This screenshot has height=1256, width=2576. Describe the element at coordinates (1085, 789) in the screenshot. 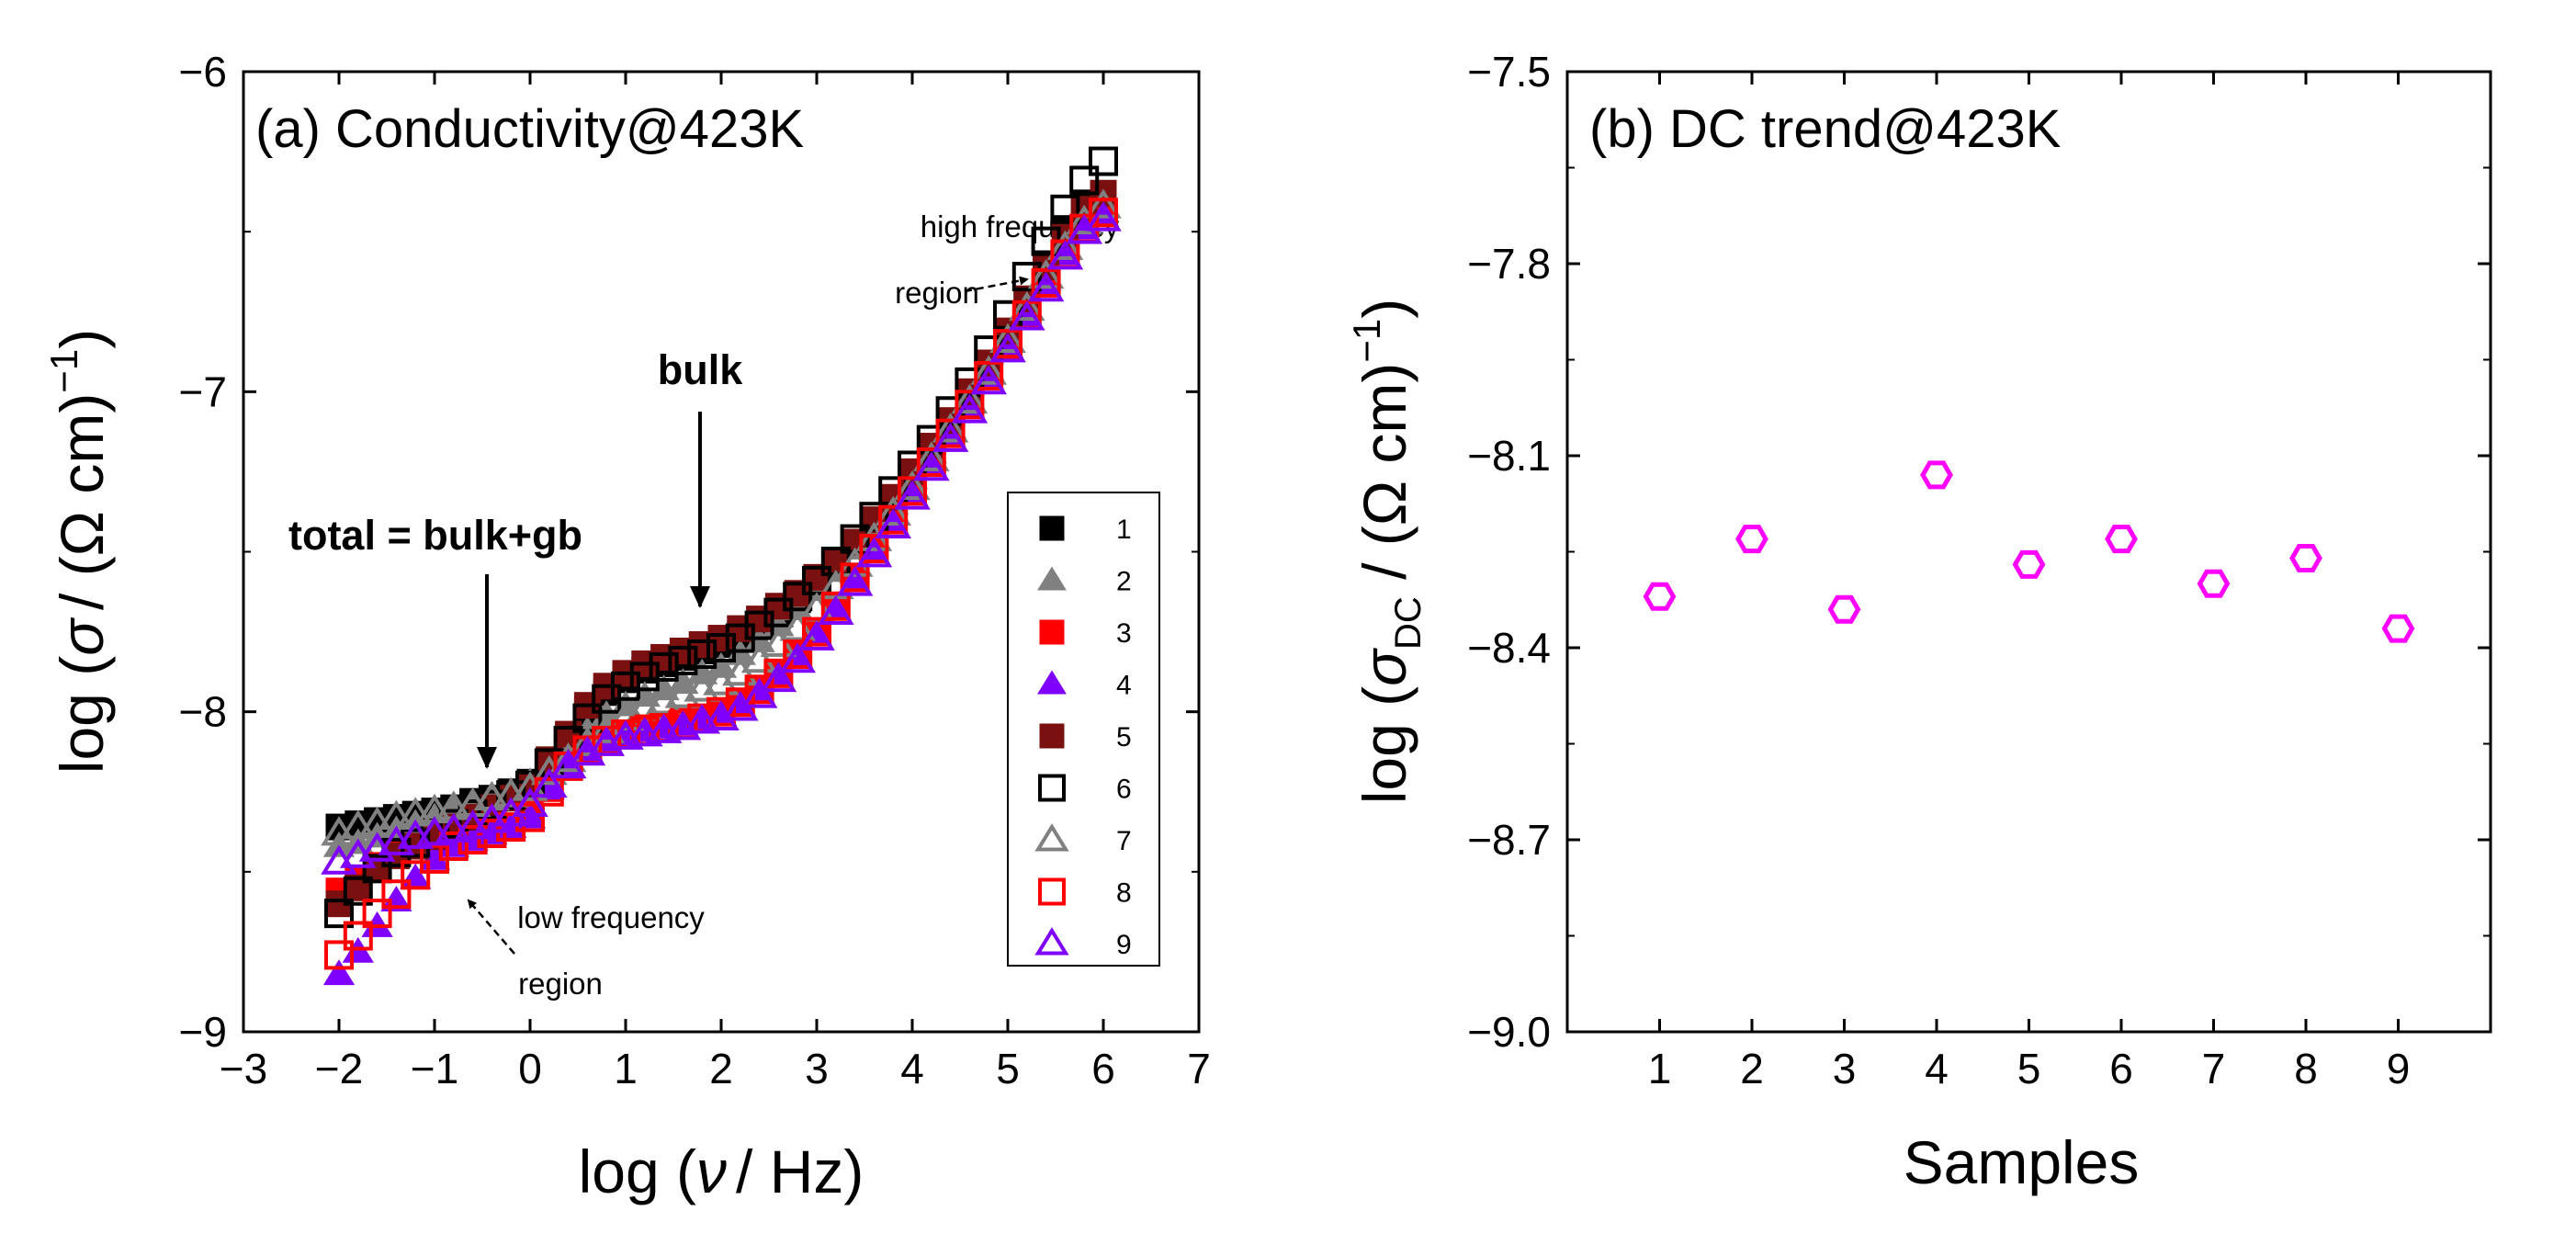

I see `legend-entry-6: 6` at that location.